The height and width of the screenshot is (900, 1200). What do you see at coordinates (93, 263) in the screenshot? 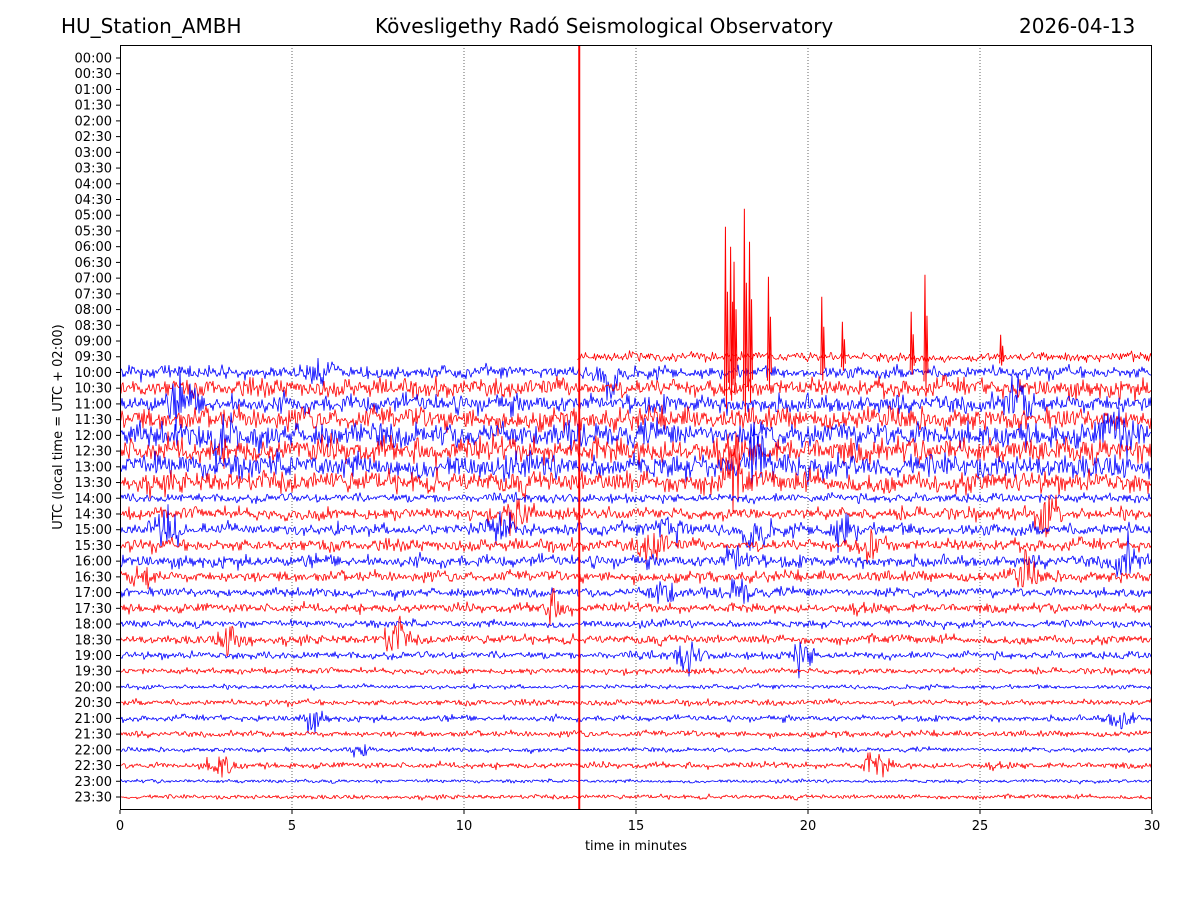
I see `y-tick-label: 06:30` at bounding box center [93, 263].